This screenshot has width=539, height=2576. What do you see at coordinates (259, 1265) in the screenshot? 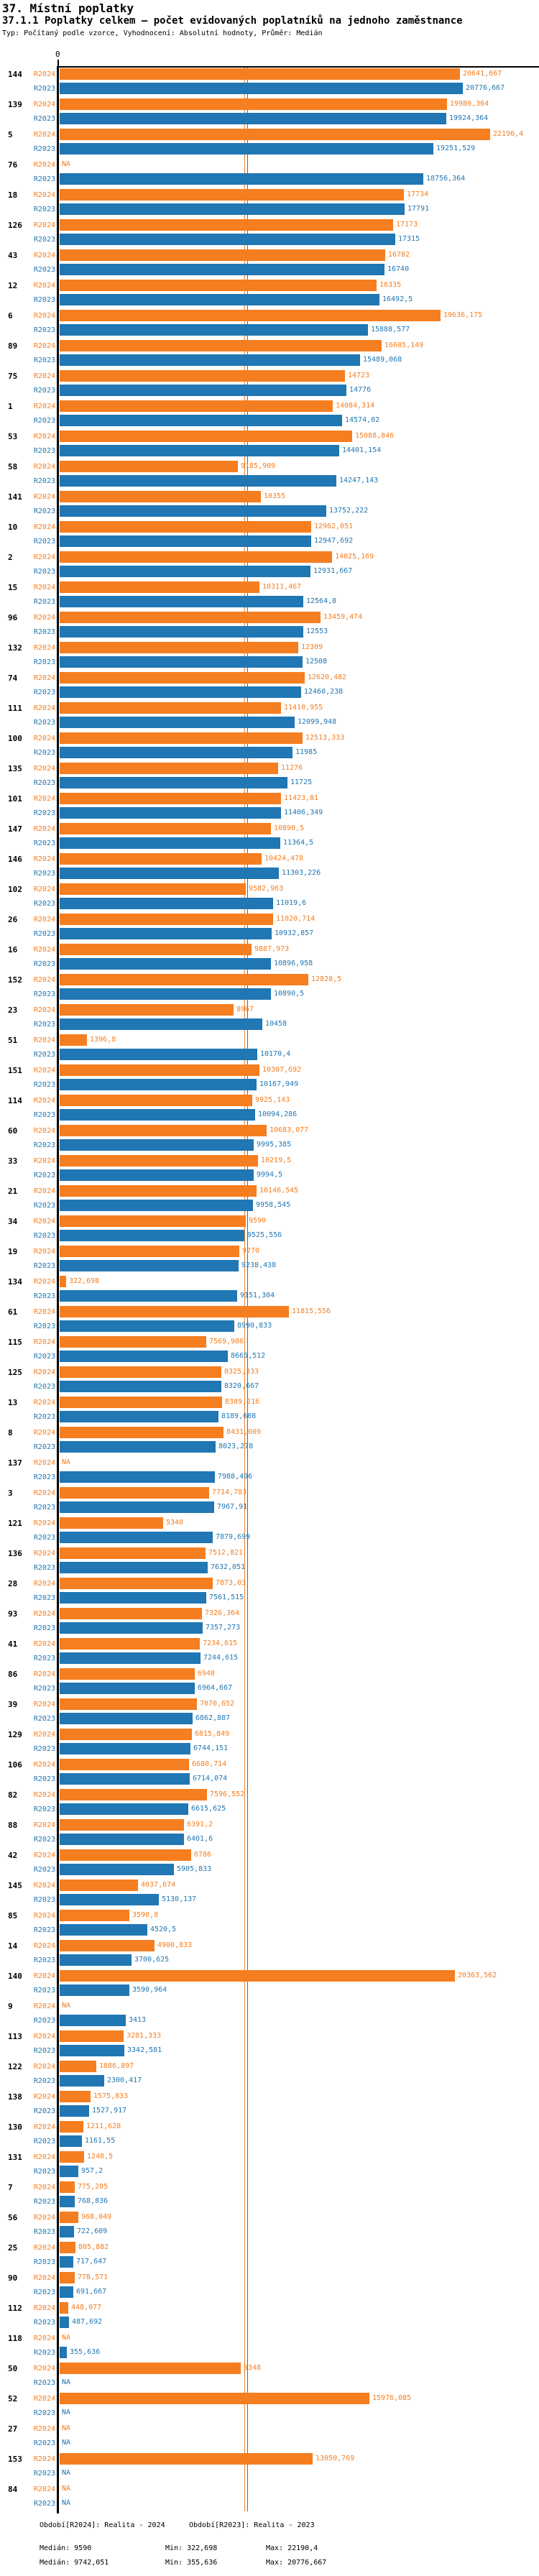
I see `bar-value: 9238,438` at bounding box center [259, 1265].